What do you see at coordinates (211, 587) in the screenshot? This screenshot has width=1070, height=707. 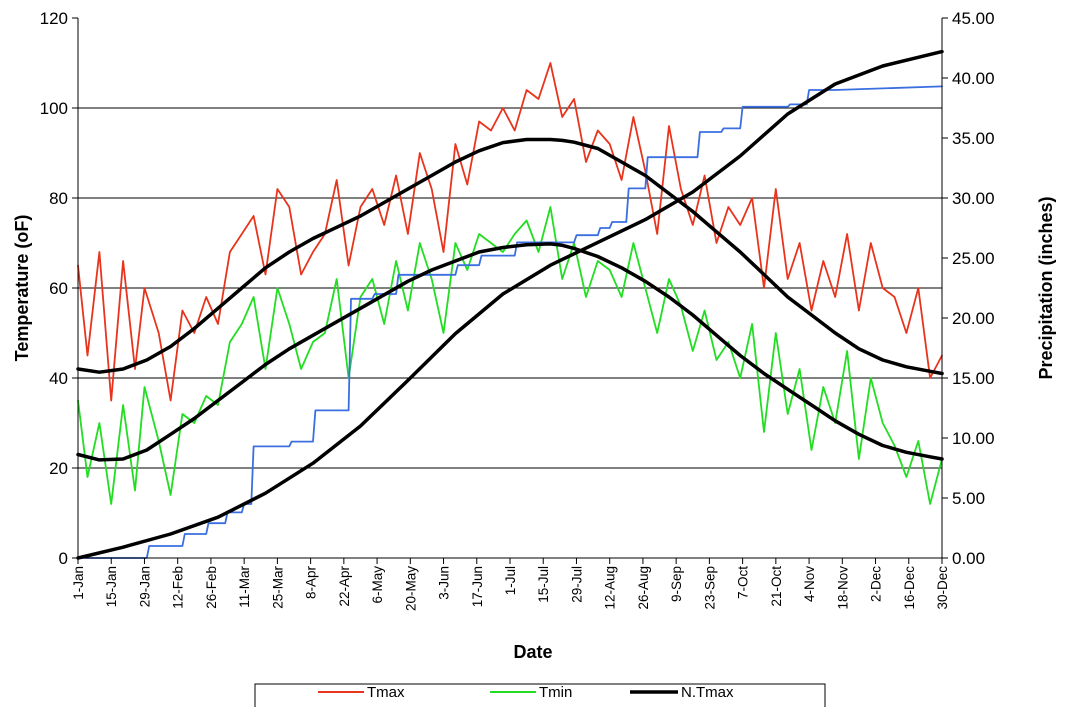 I see `x-tick-label: 26-Feb` at bounding box center [211, 587].